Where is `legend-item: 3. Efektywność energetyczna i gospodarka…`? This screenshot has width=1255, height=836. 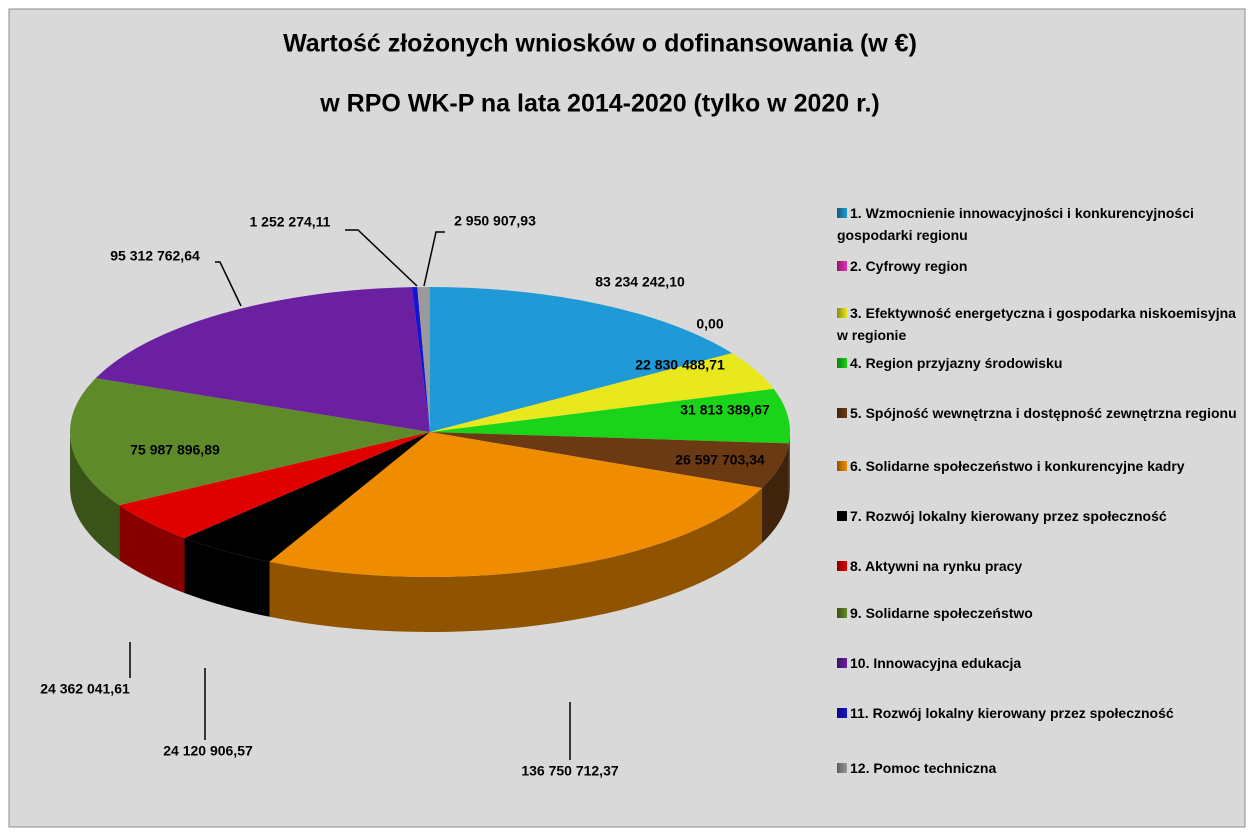 legend-item: 3. Efektywność energetyczna i gospodarka… is located at coordinates (1037, 324).